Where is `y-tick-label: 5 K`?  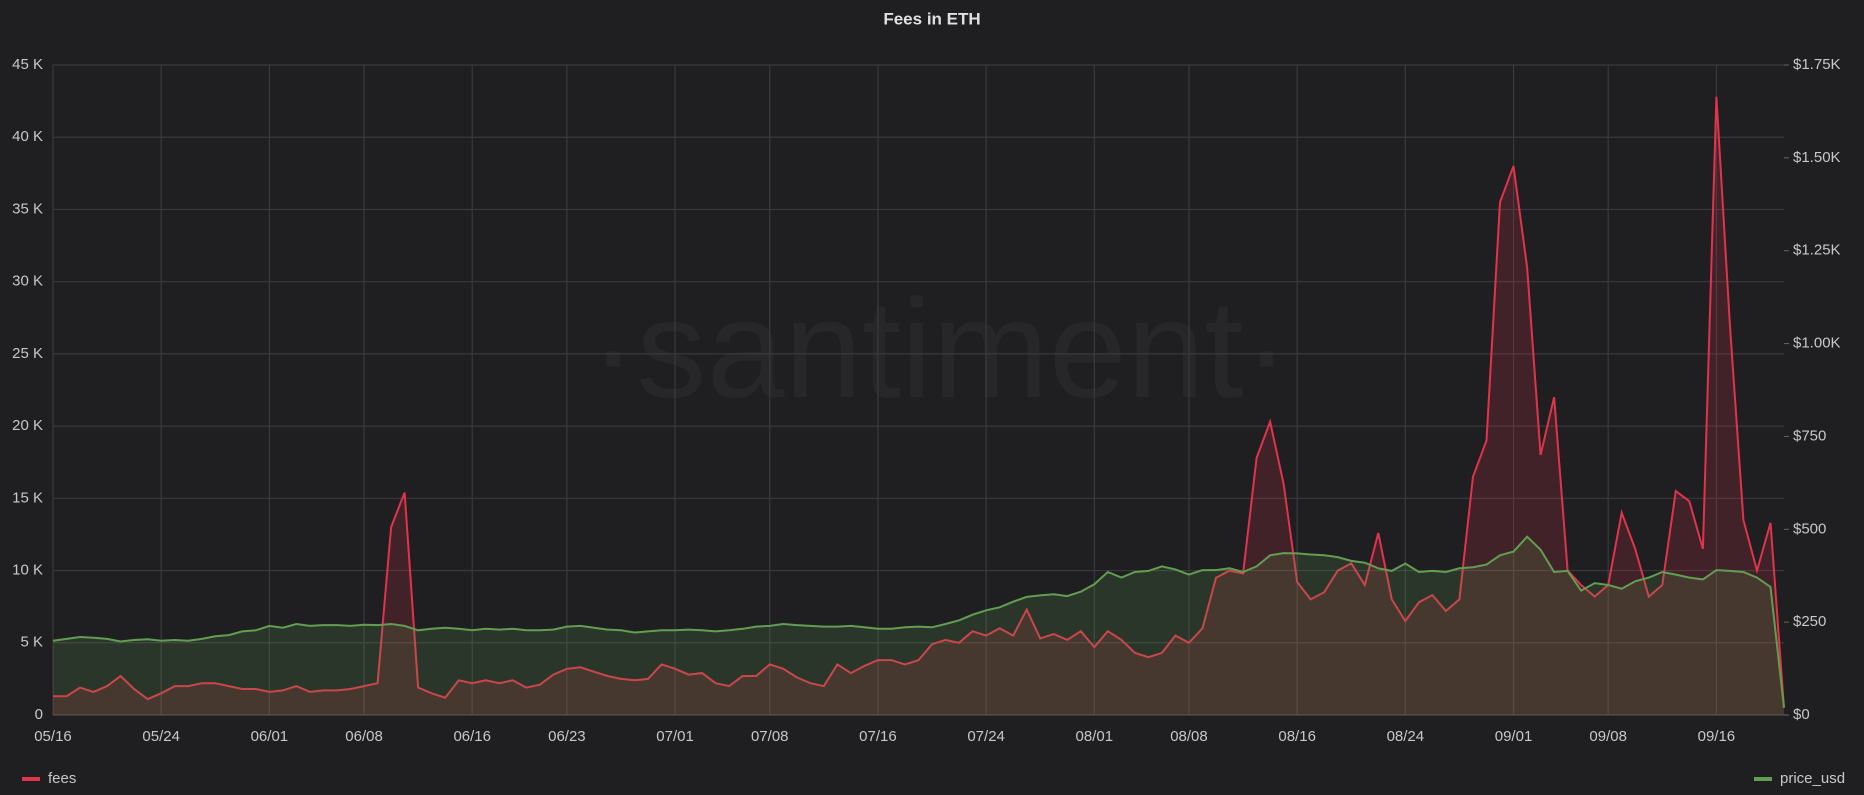
y-tick-label: 5 K is located at coordinates (31, 642).